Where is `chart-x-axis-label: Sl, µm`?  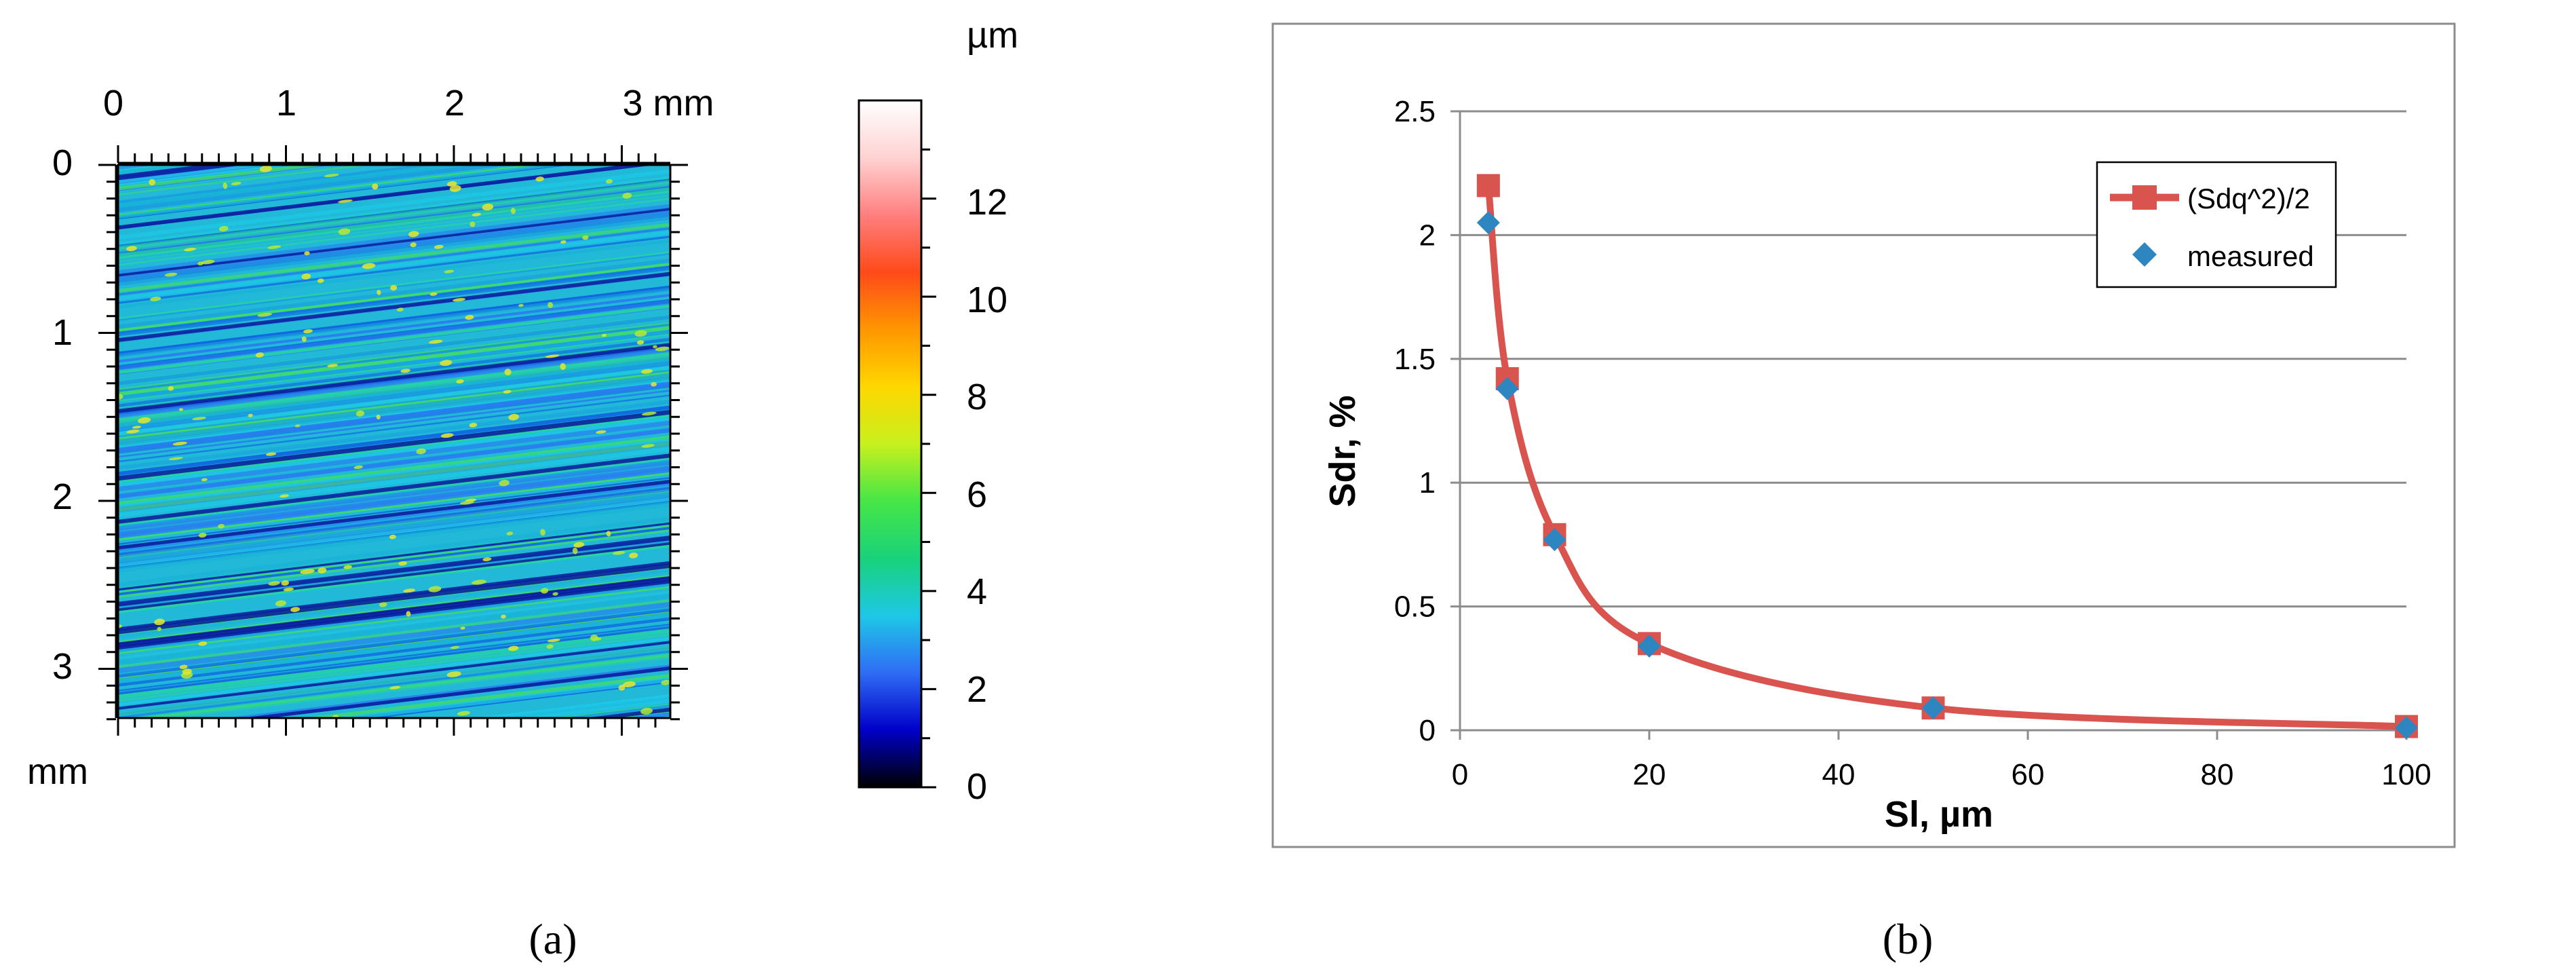 chart-x-axis-label: Sl, µm is located at coordinates (1939, 814).